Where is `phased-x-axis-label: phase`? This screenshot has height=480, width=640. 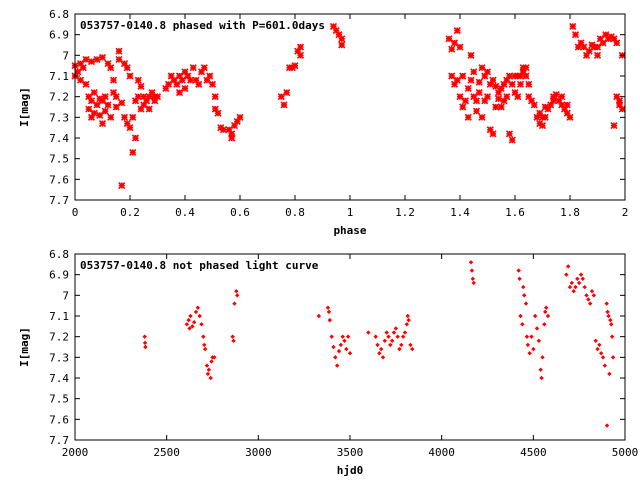
phased-x-axis-label: phase is located at coordinates (349, 230).